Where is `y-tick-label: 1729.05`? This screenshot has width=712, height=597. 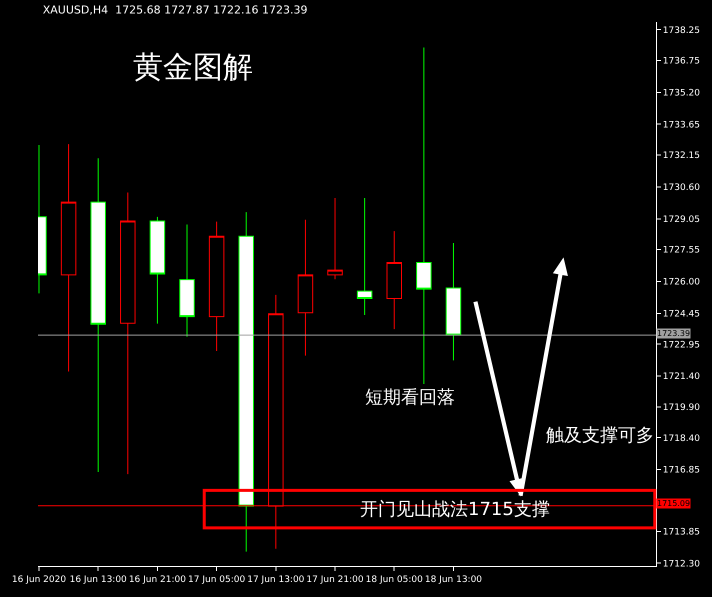
y-tick-label: 1729.05 is located at coordinates (681, 219).